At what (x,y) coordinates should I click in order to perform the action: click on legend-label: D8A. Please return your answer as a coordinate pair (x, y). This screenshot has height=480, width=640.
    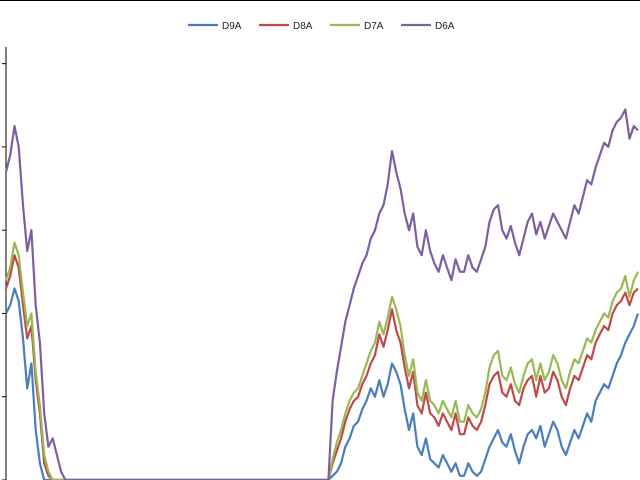
    Looking at the image, I should click on (303, 26).